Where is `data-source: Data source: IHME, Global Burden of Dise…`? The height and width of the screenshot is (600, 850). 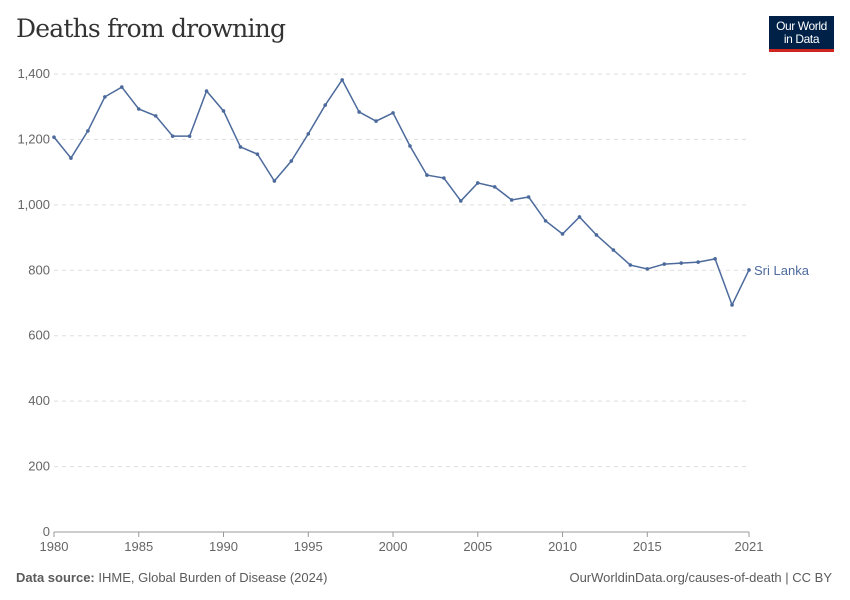 data-source: Data source: IHME, Global Burden of Dise… is located at coordinates (171, 577).